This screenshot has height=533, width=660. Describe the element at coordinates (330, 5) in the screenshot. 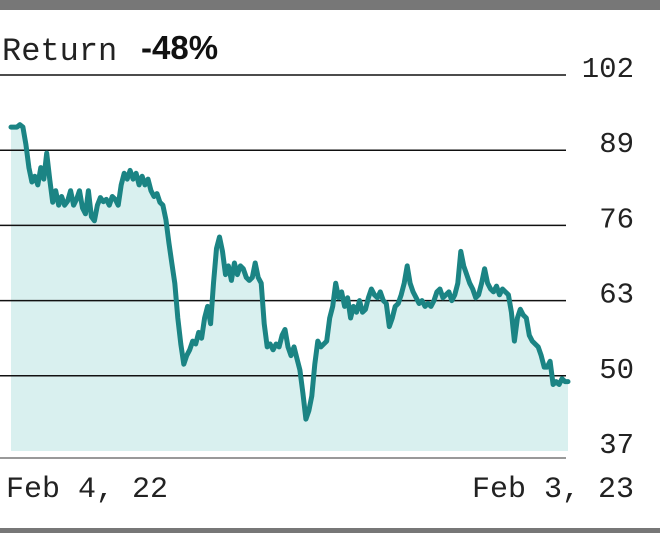

I see `top-frame-bar` at that location.